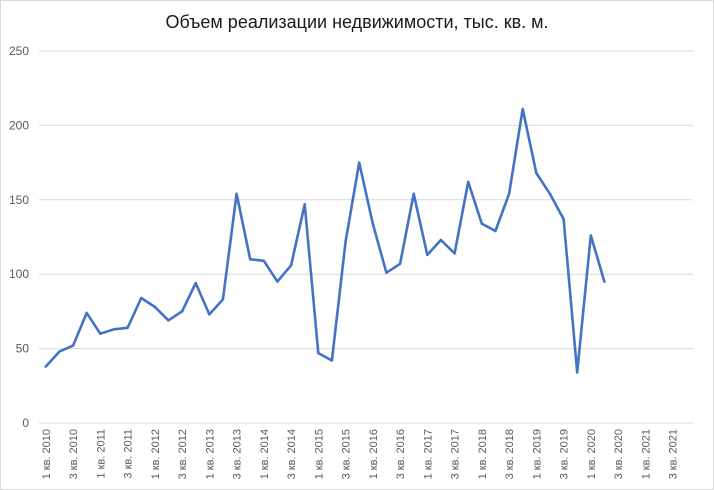 The height and width of the screenshot is (490, 714). What do you see at coordinates (292, 454) in the screenshot?
I see `x-tick-label: 3 кв. 2014` at bounding box center [292, 454].